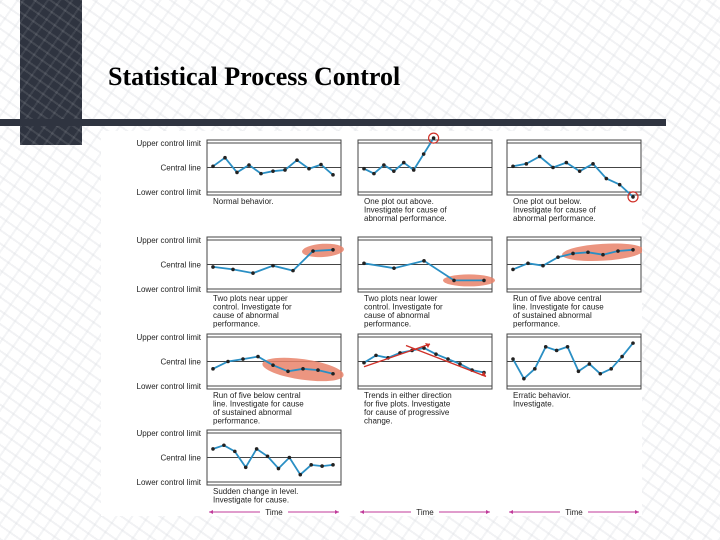 The image size is (720, 540). Describe the element at coordinates (254, 76) in the screenshot. I see `slide-title: Statistical Process Control` at that location.